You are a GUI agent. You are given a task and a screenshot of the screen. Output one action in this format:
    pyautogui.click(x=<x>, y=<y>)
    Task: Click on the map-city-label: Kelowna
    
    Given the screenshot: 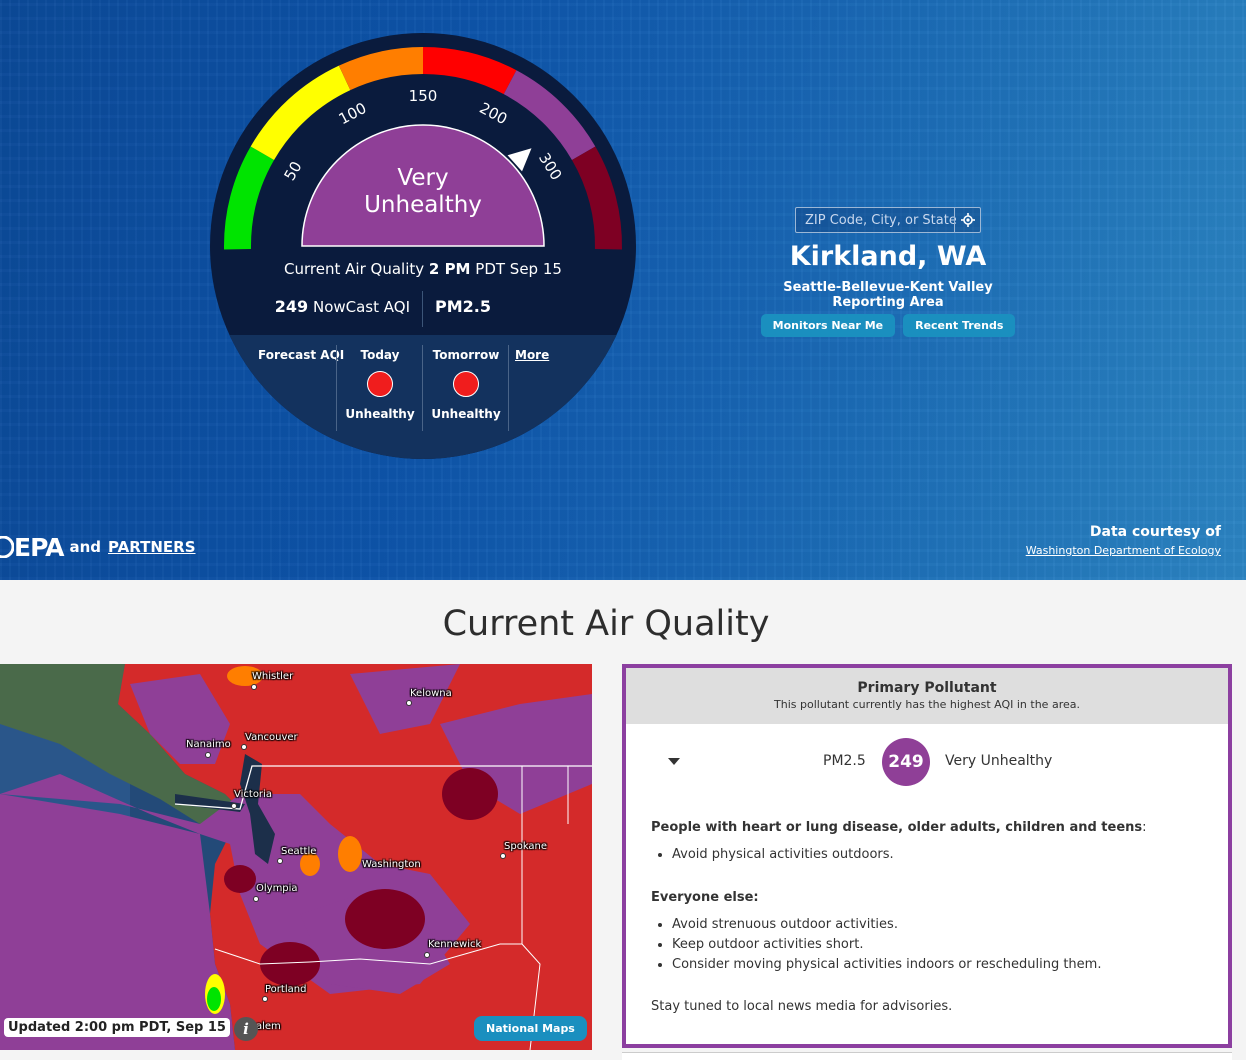 What is the action you would take?
    pyautogui.click(x=431, y=693)
    